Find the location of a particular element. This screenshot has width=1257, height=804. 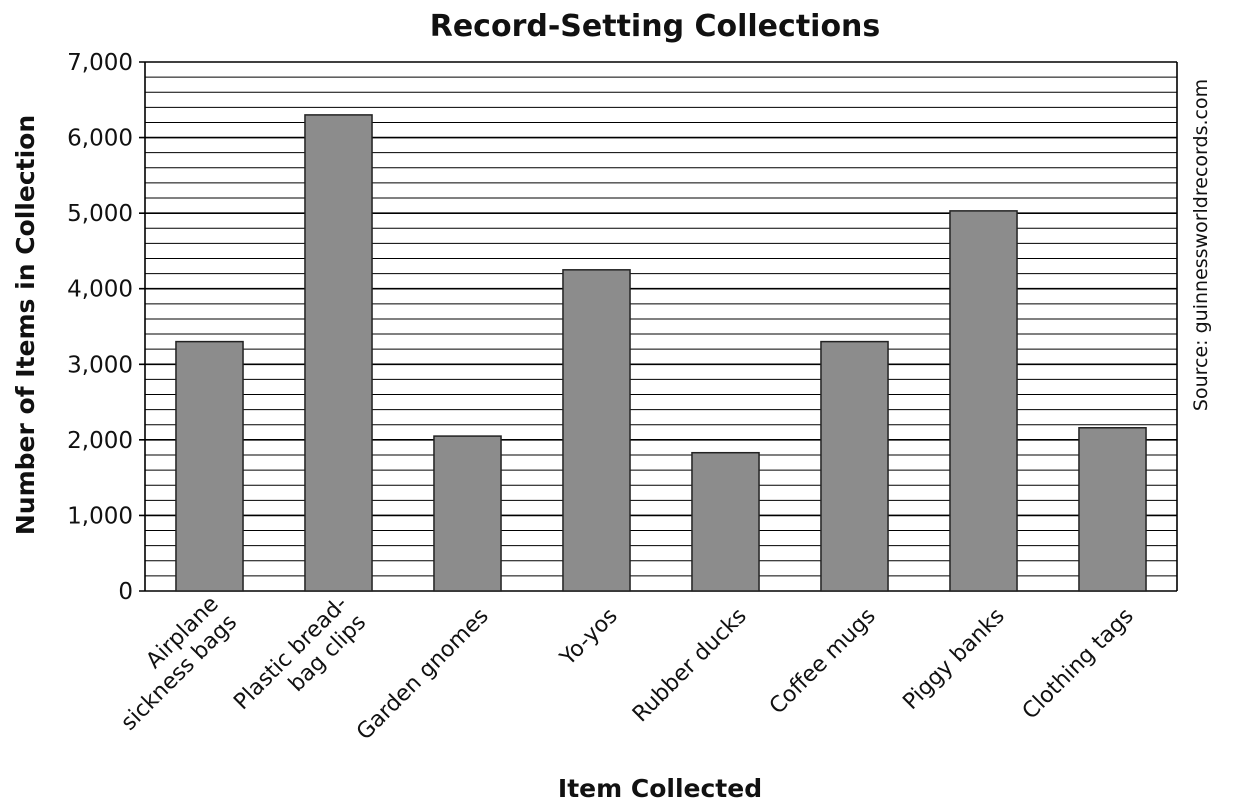

x-tick-label: Plastic bread-bag clips is located at coordinates (300, 663).